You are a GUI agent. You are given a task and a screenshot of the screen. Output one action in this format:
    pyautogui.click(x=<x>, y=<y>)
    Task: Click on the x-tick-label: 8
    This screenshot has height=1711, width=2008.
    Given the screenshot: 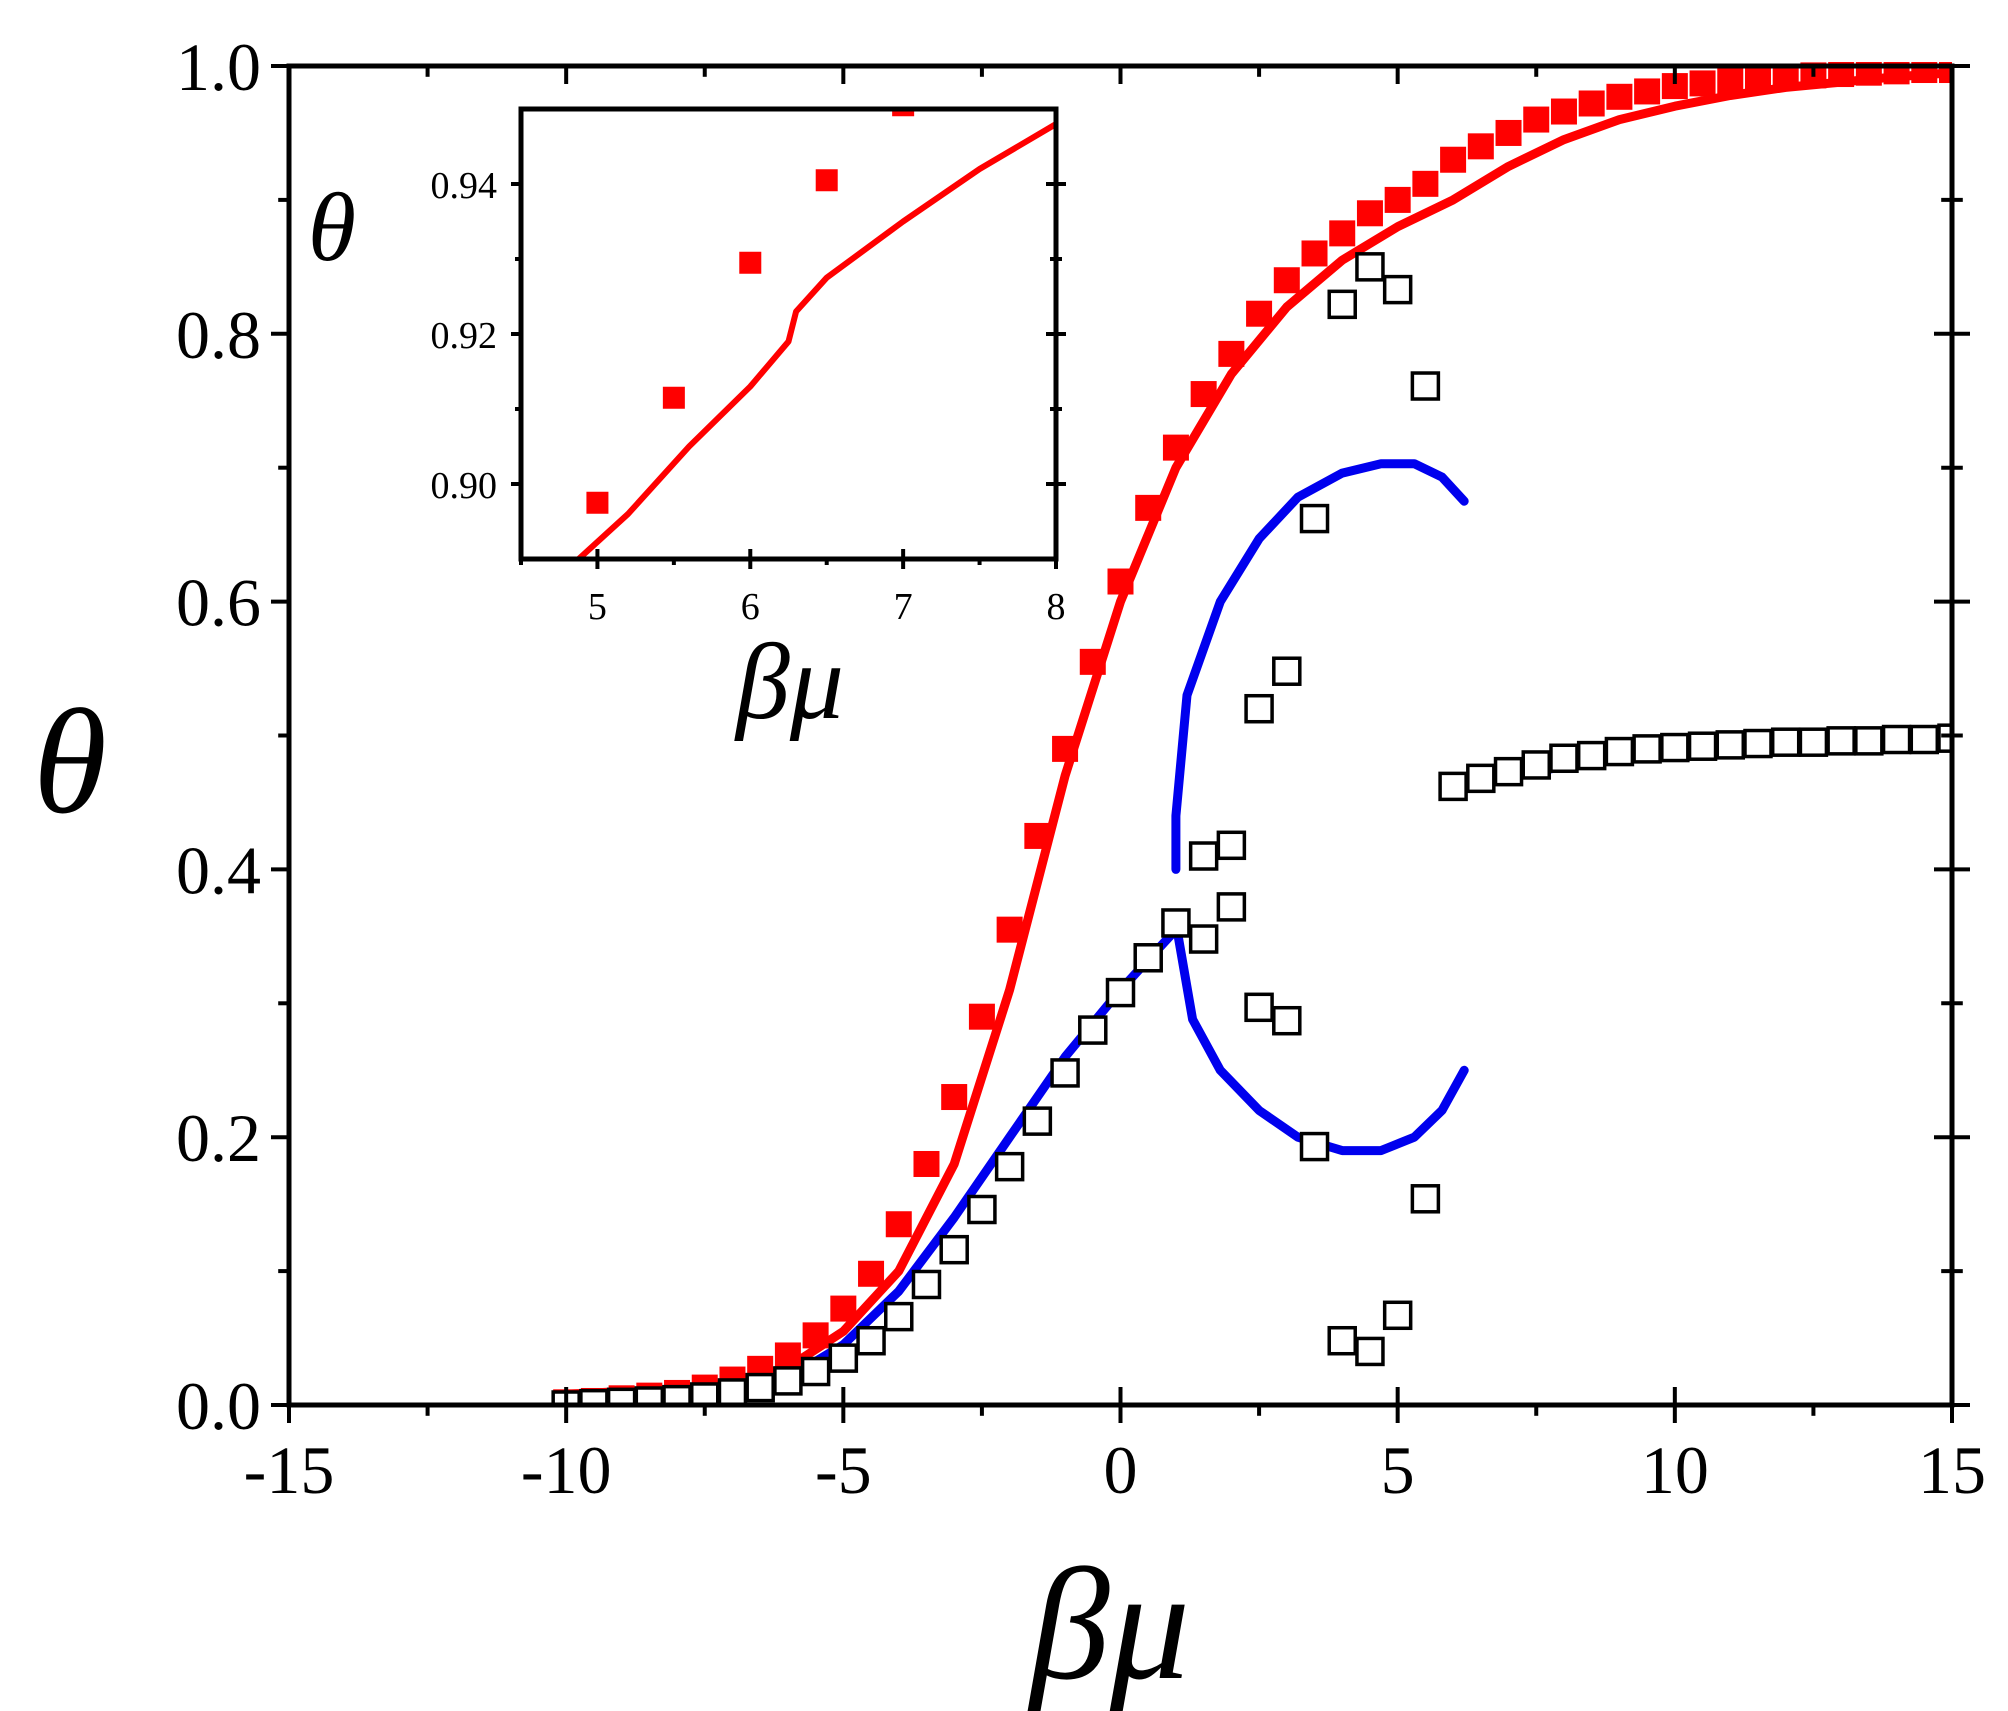 What is the action you would take?
    pyautogui.click(x=1056, y=607)
    